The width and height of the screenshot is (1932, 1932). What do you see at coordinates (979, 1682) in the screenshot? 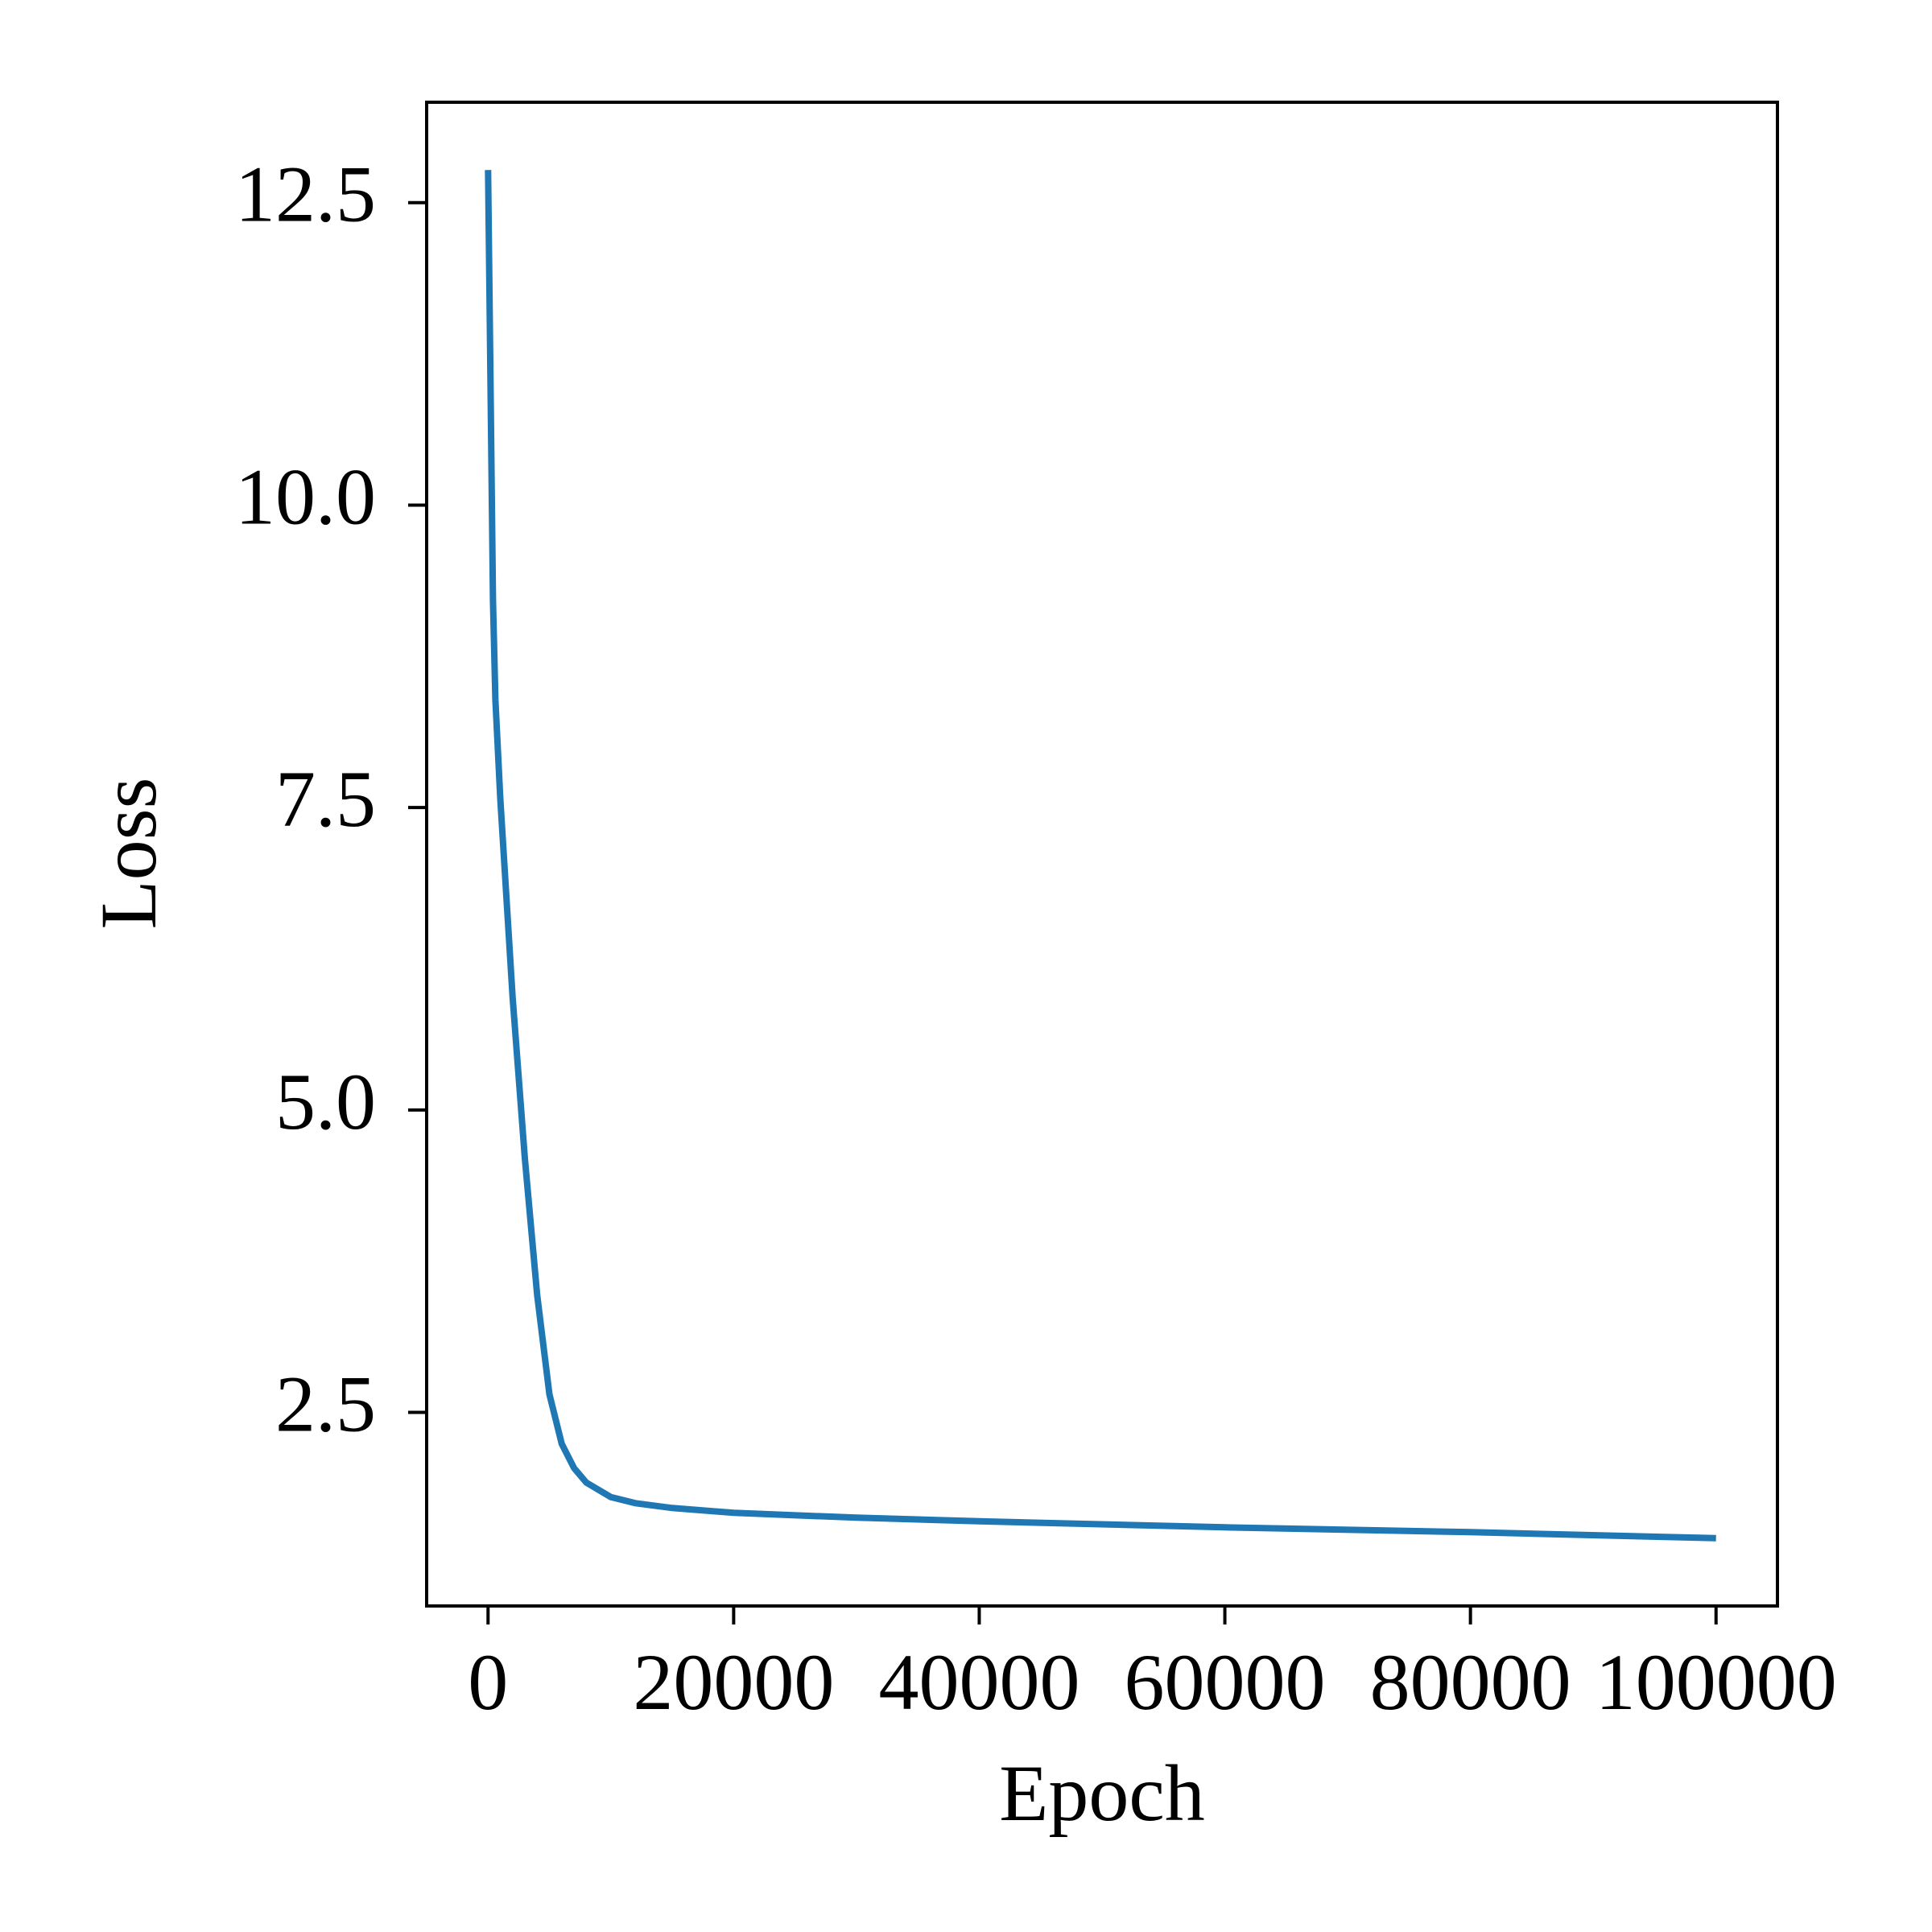
I see `x-tick-label: 40000` at bounding box center [979, 1682].